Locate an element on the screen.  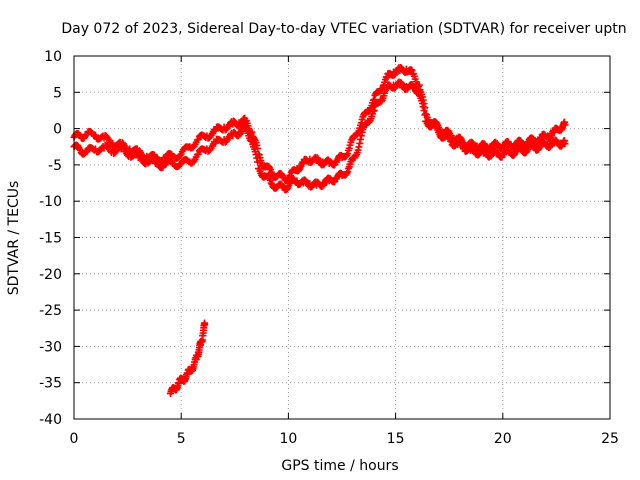
y-axis-label: SDTVAR / TECUs is located at coordinates (14, 238).